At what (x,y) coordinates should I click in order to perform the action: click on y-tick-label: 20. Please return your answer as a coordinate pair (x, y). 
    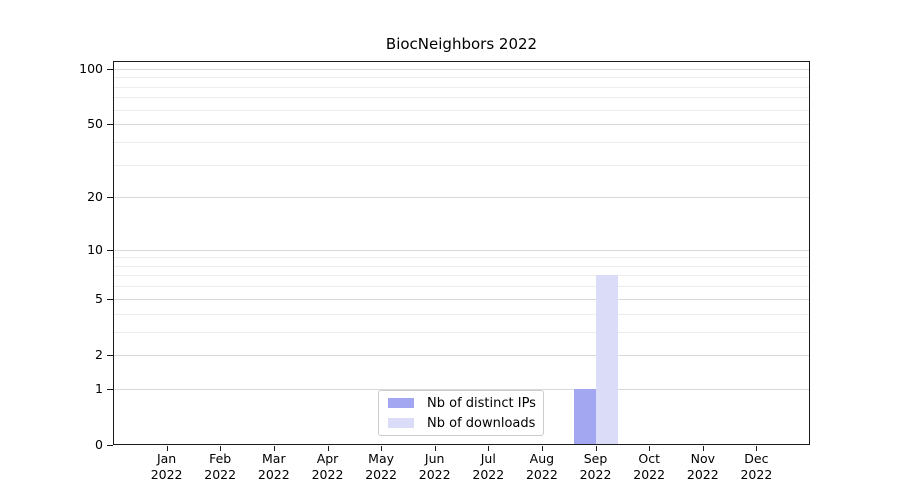
    Looking at the image, I should click on (95, 196).